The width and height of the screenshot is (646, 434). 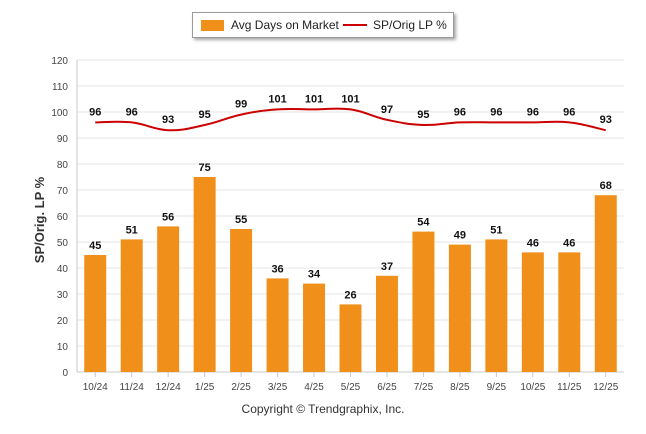 I want to click on bar-value-label: 34, so click(x=314, y=275).